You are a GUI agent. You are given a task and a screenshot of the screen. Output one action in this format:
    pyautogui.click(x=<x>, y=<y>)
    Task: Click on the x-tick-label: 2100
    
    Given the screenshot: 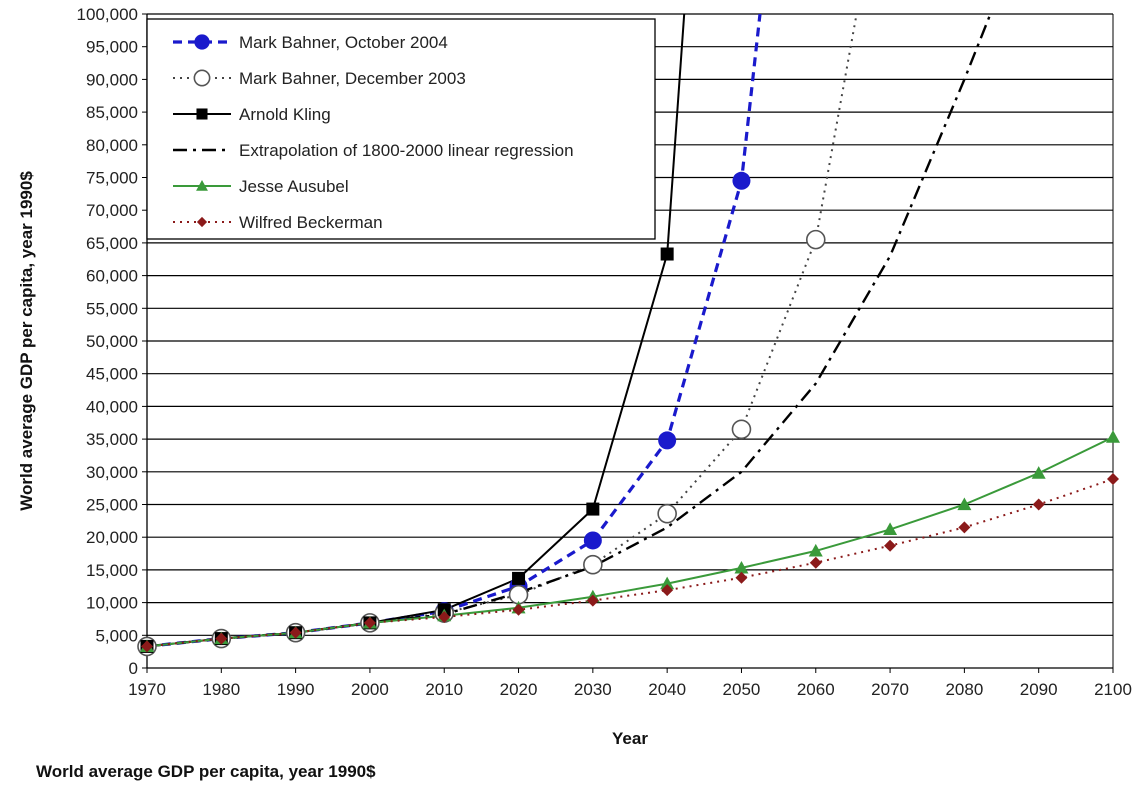 What is the action you would take?
    pyautogui.click(x=1113, y=689)
    